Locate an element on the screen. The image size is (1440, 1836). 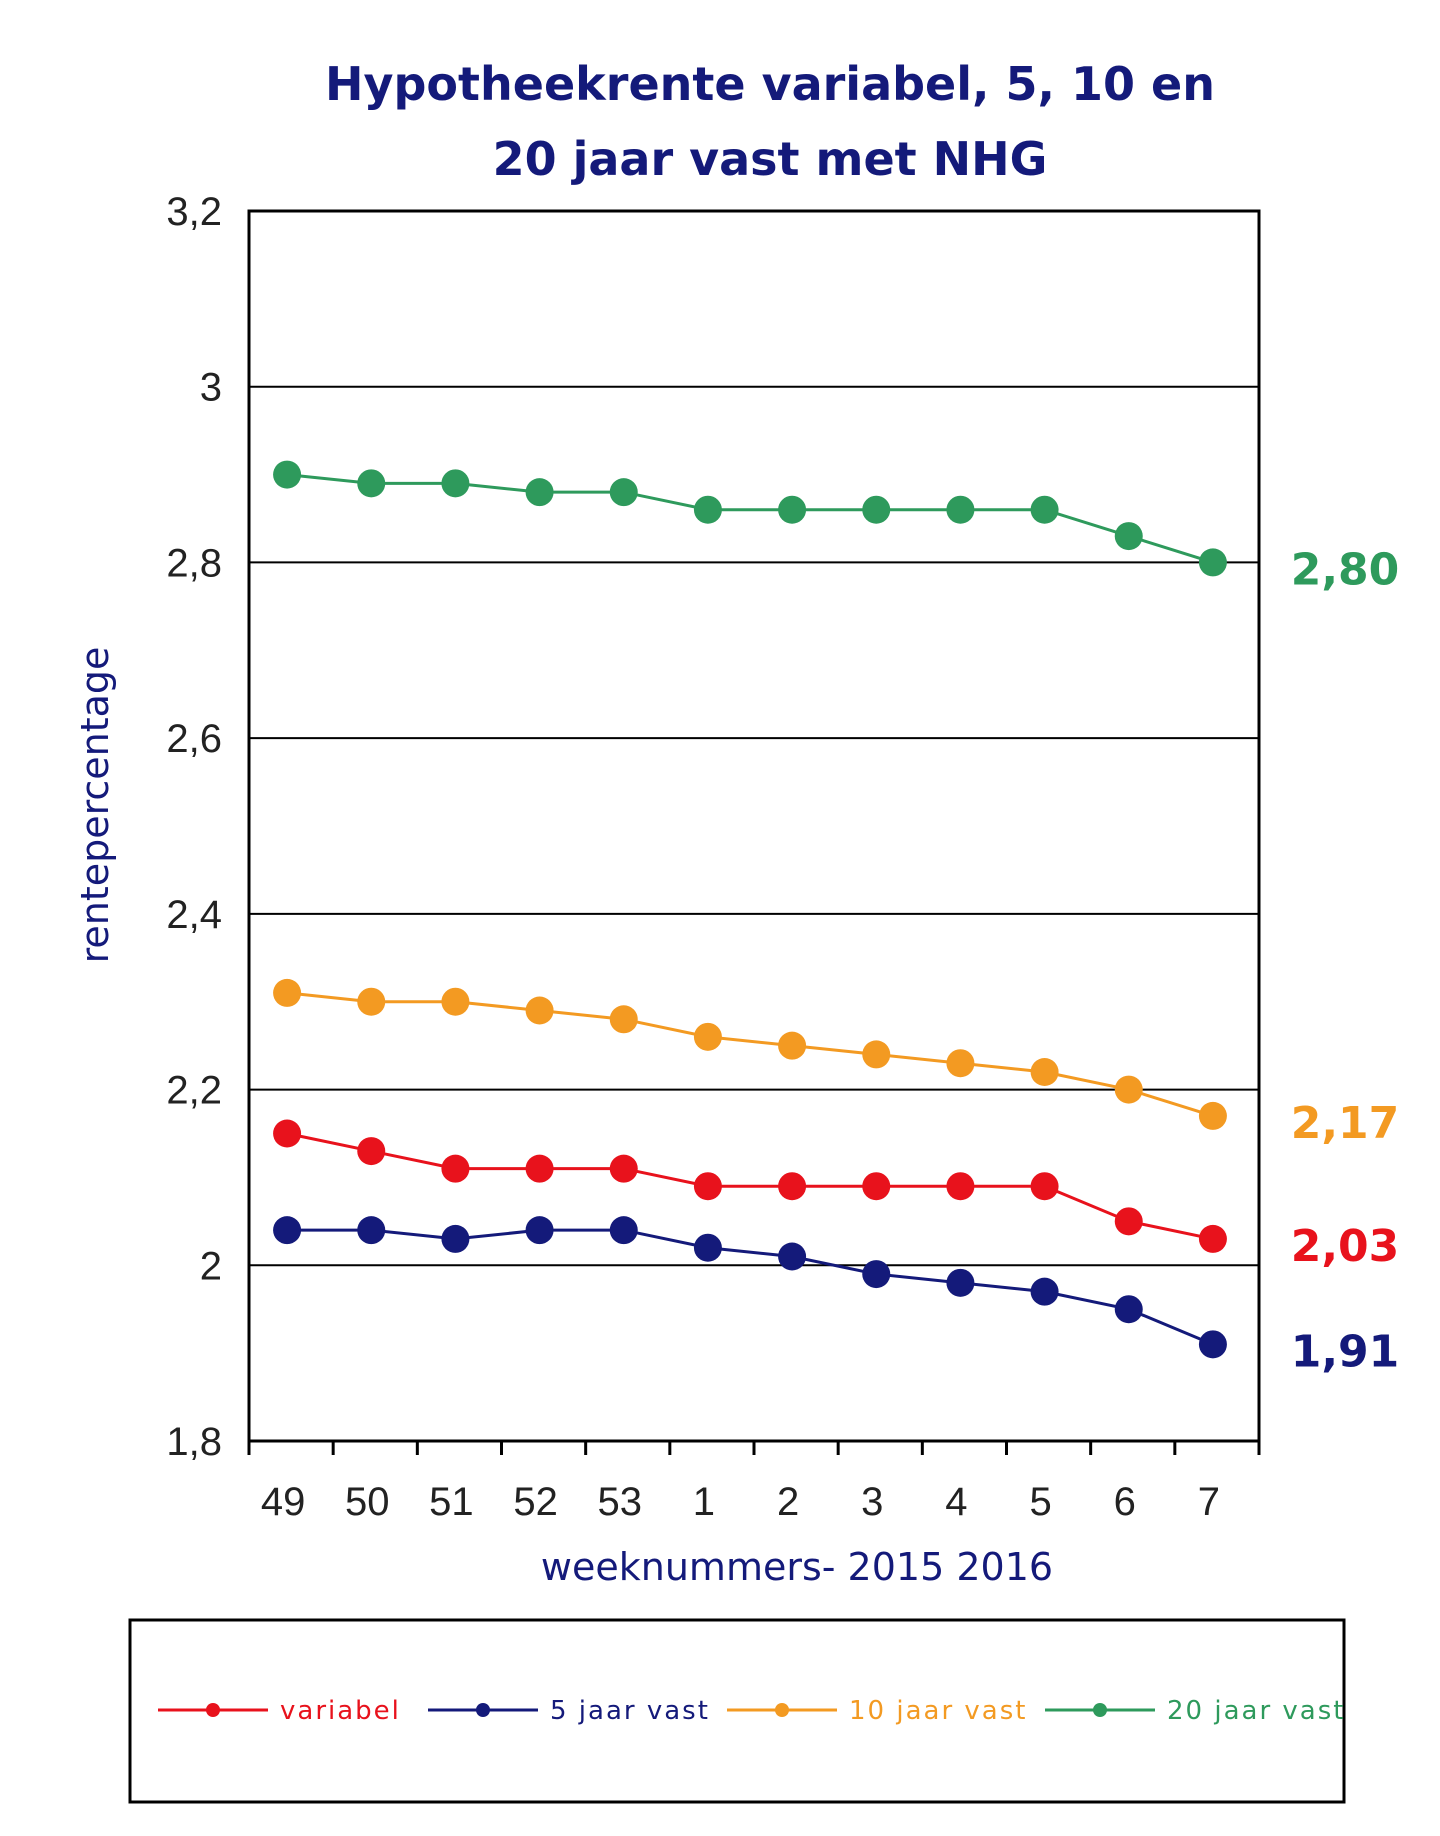
x-tick-label: 50 is located at coordinates (367, 1502).